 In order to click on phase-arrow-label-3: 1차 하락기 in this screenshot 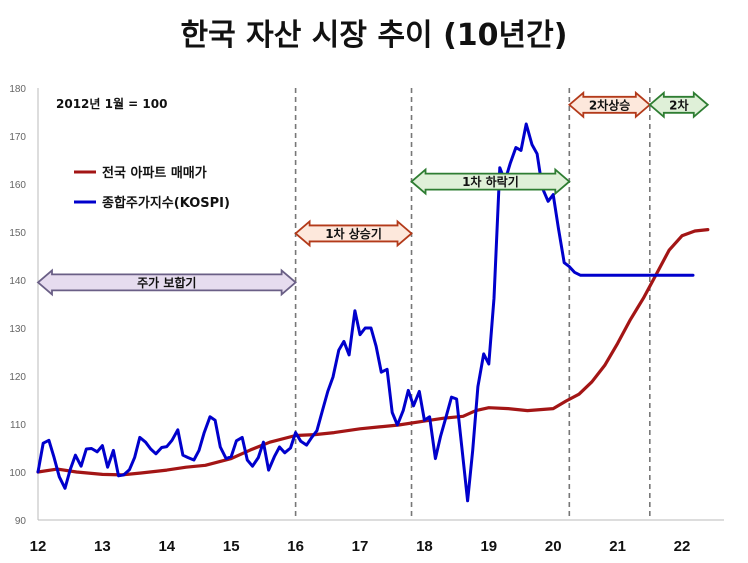, I will do `click(490, 181)`.